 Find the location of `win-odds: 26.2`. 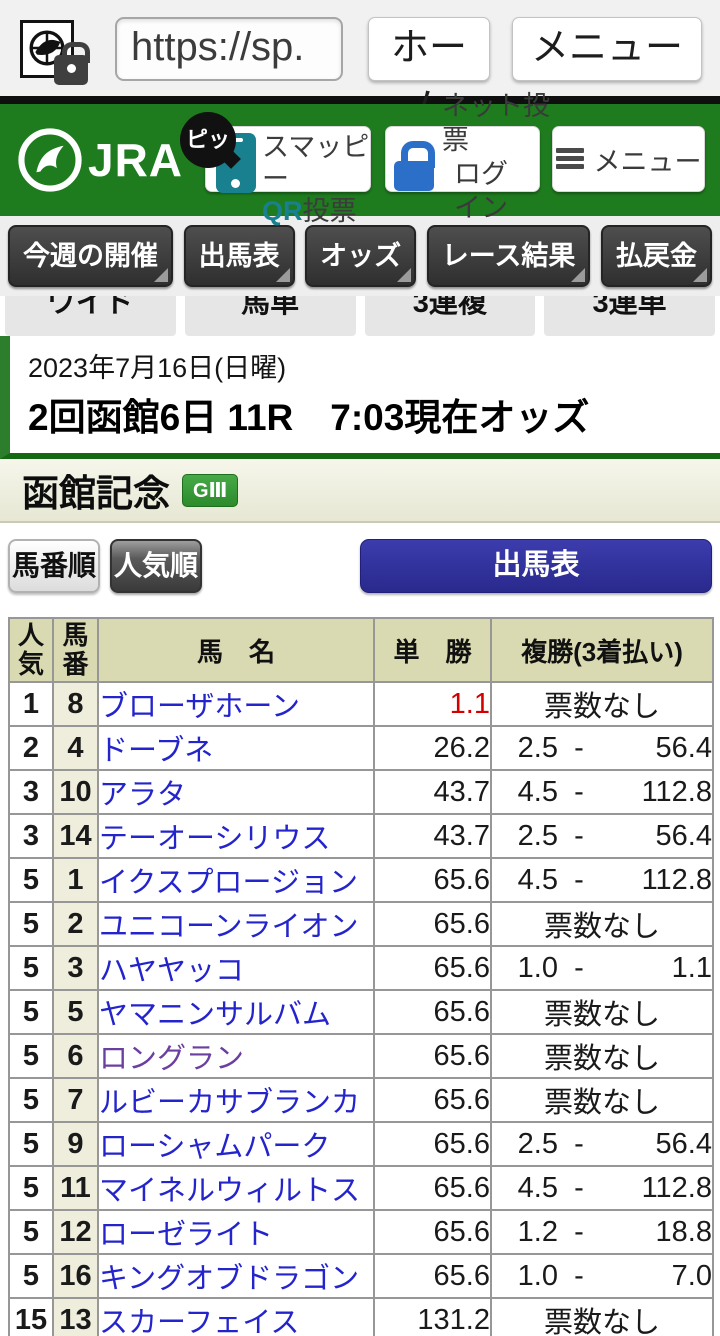

win-odds: 26.2 is located at coordinates (432, 748).